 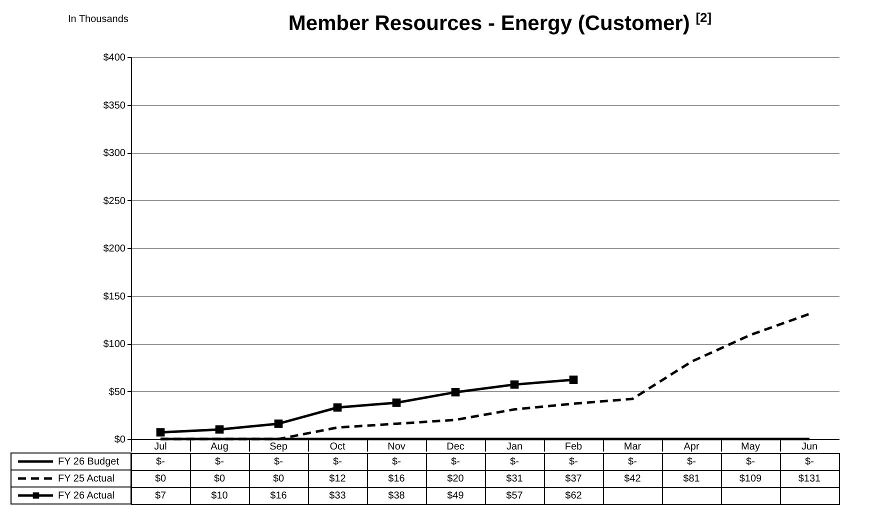 I want to click on x-tick-label: Nov, so click(x=397, y=447).